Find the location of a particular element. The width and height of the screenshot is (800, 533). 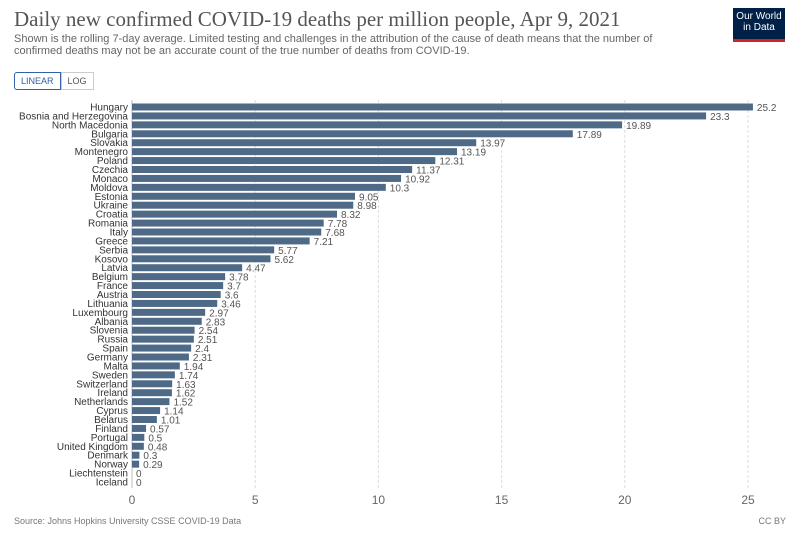

category-label: Lithuania is located at coordinates (107, 304).